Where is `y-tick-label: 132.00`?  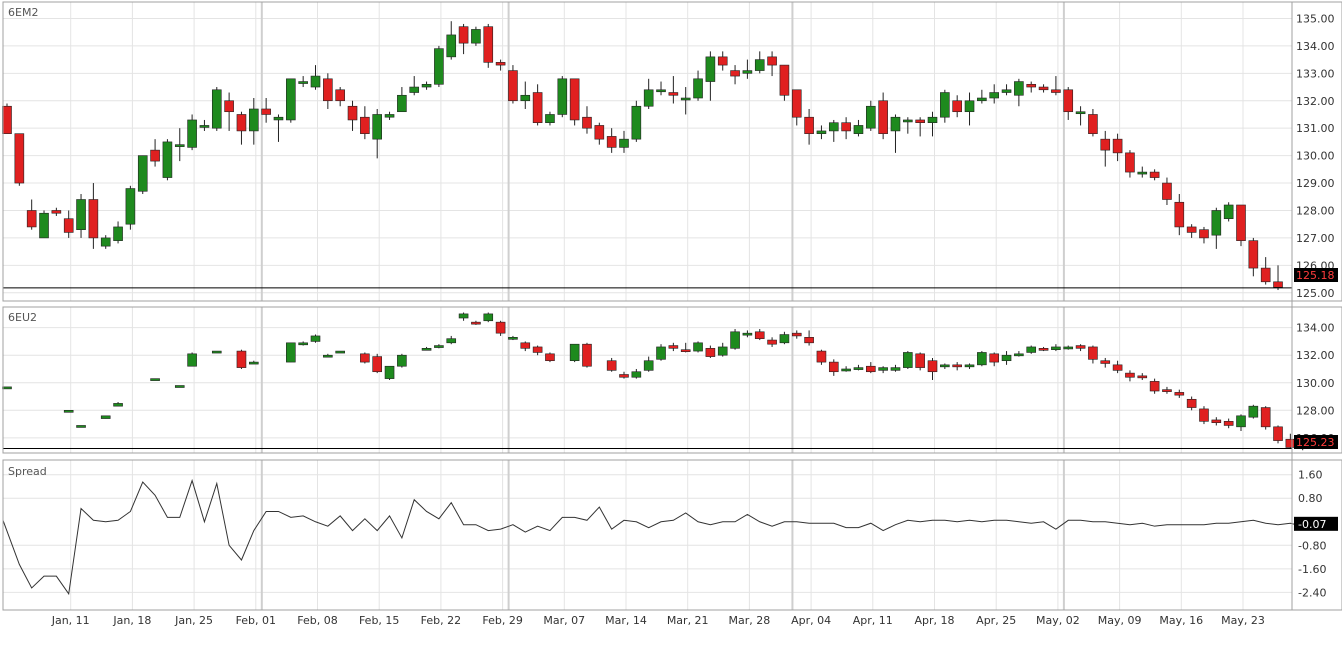
y-tick-label: 132.00 is located at coordinates (1315, 355).